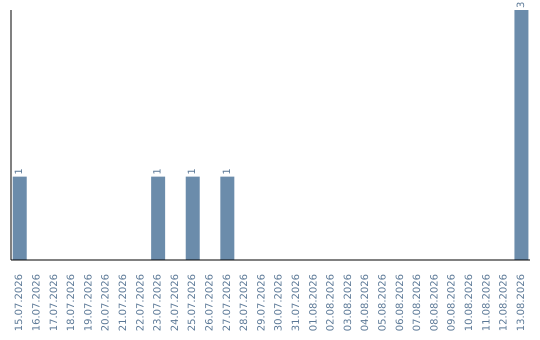 The height and width of the screenshot is (340, 540). I want to click on x-tick-label: 07.08.2026, so click(418, 303).